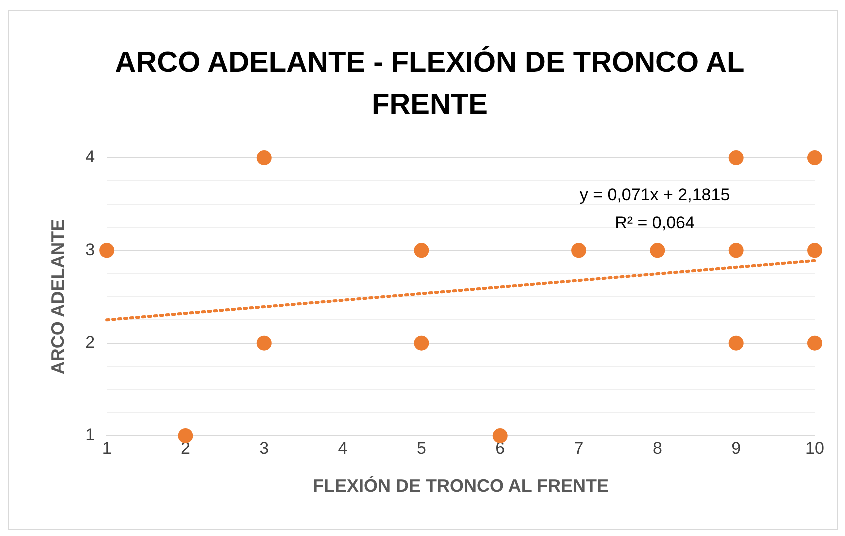  I want to click on x-tick-label: 5, so click(421, 448).